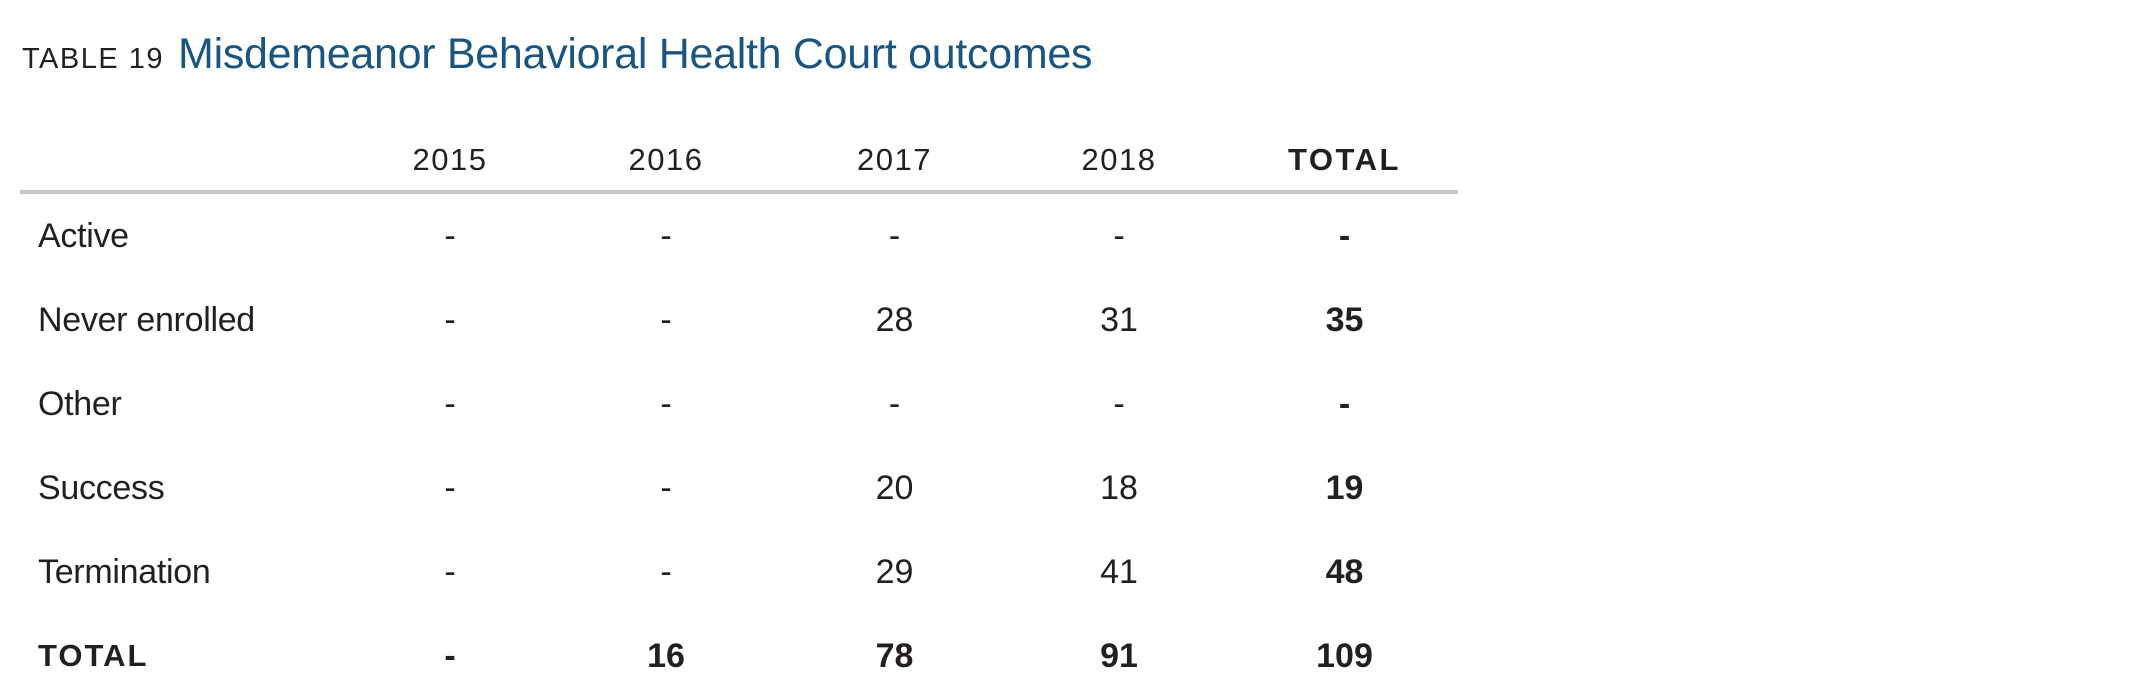 This screenshot has height=698, width=2138. I want to click on column-header-2017: 2017, so click(894, 162).